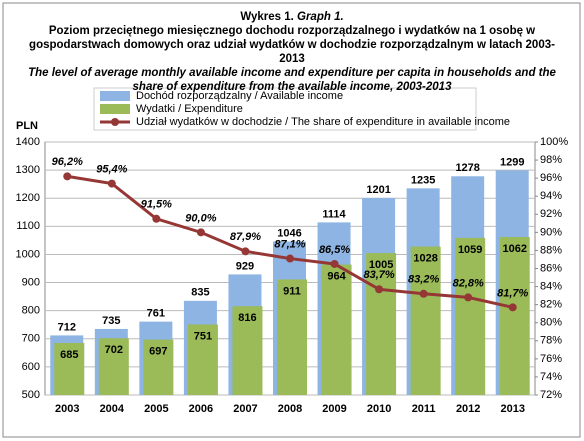 Image resolution: width=584 pixels, height=441 pixels. I want to click on x-tick-label: 2009, so click(334, 409).